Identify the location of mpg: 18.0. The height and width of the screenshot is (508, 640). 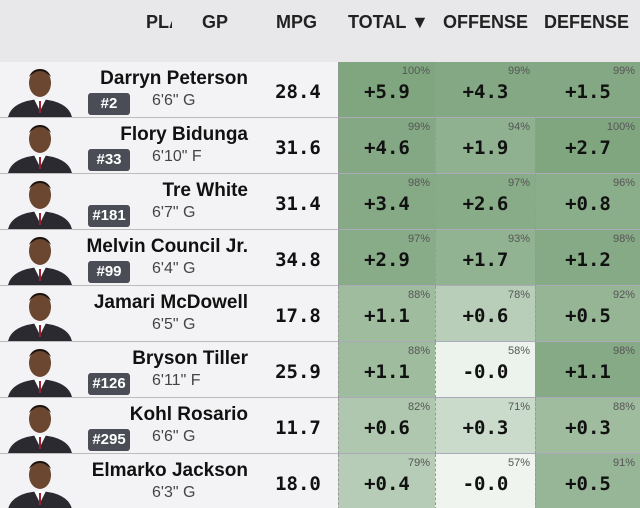
(298, 484).